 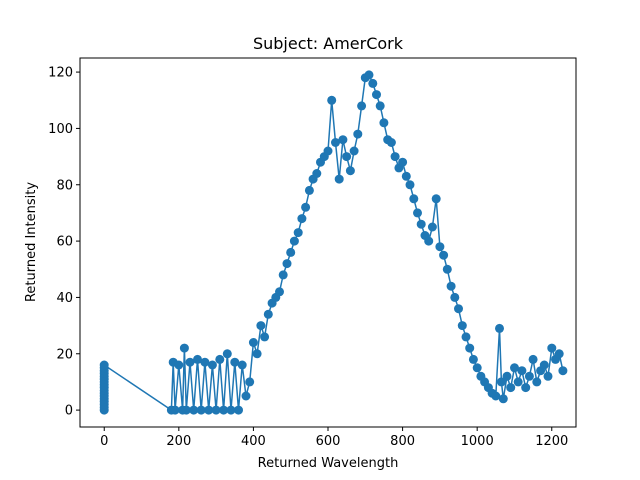 What do you see at coordinates (253, 441) in the screenshot?
I see `x-tick-label: 400` at bounding box center [253, 441].